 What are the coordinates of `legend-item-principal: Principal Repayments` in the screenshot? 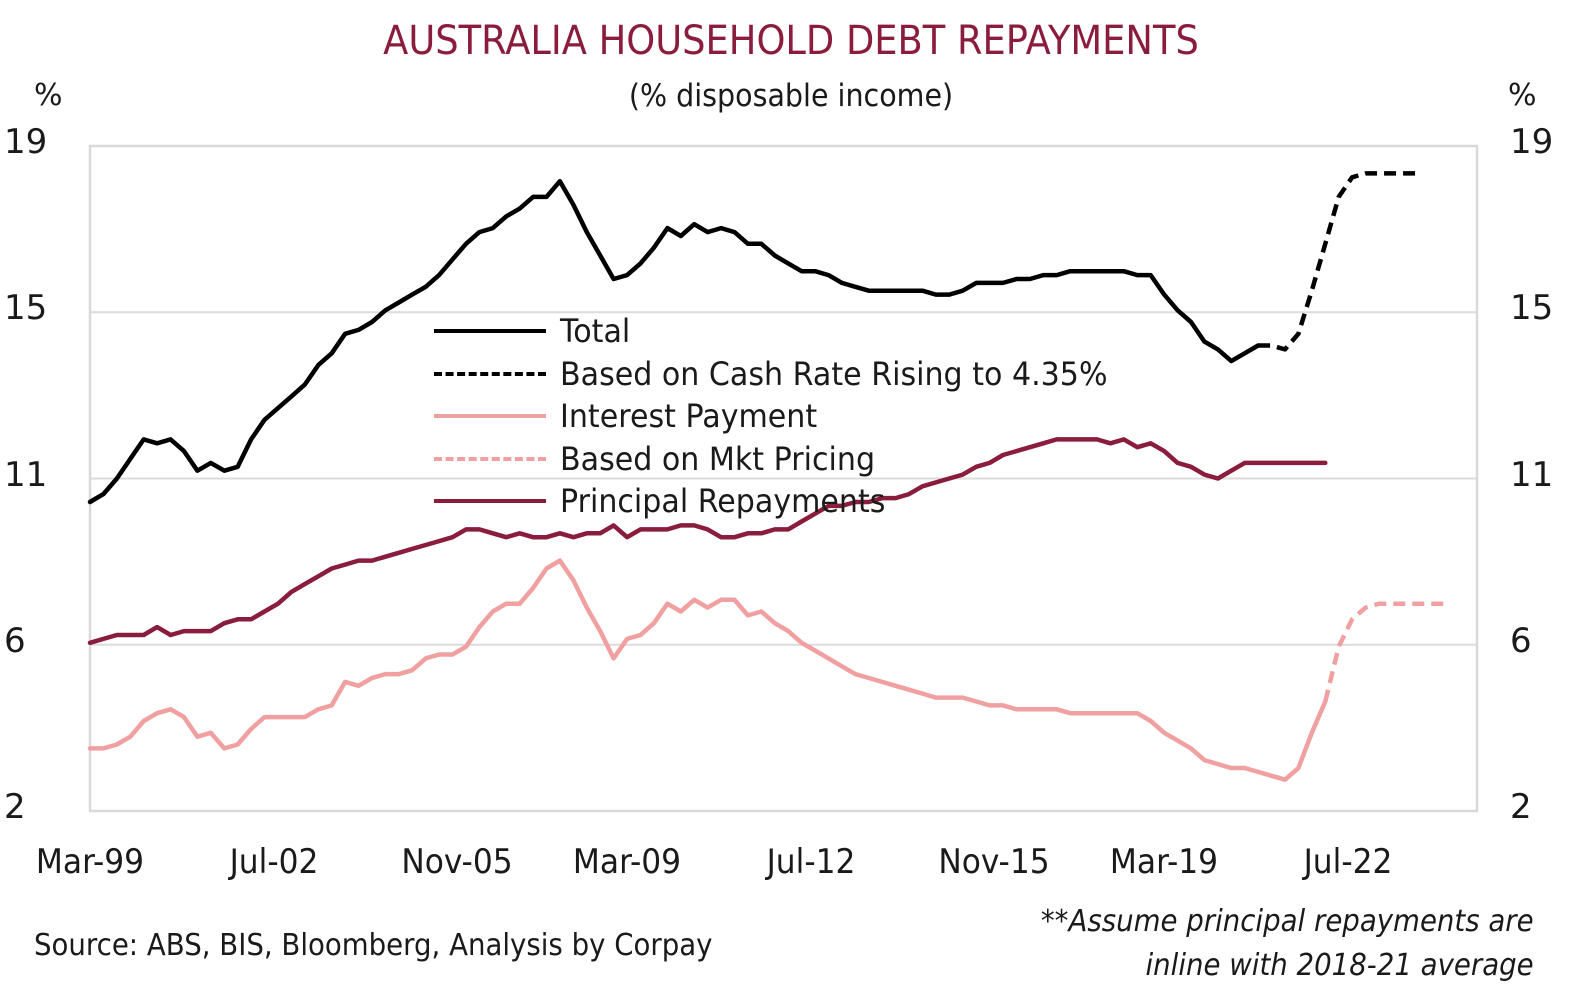 It's located at (788, 501).